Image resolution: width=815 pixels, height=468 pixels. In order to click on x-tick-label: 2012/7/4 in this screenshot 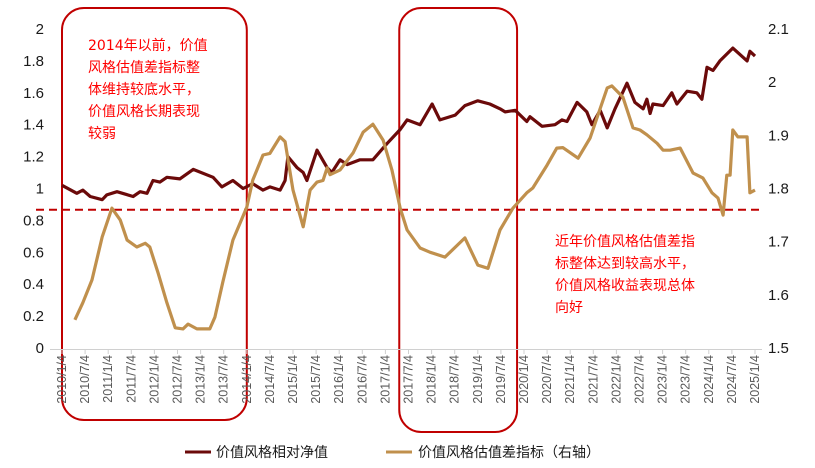, I will do `click(178, 379)`.